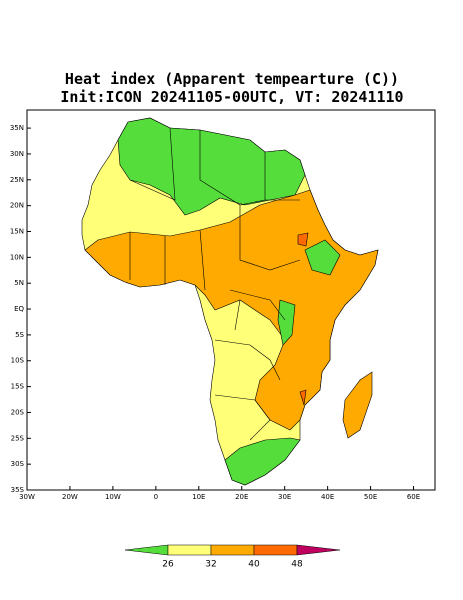 This screenshot has height=600, width=463. What do you see at coordinates (17, 154) in the screenshot?
I see `y-tick-label: 30N` at bounding box center [17, 154].